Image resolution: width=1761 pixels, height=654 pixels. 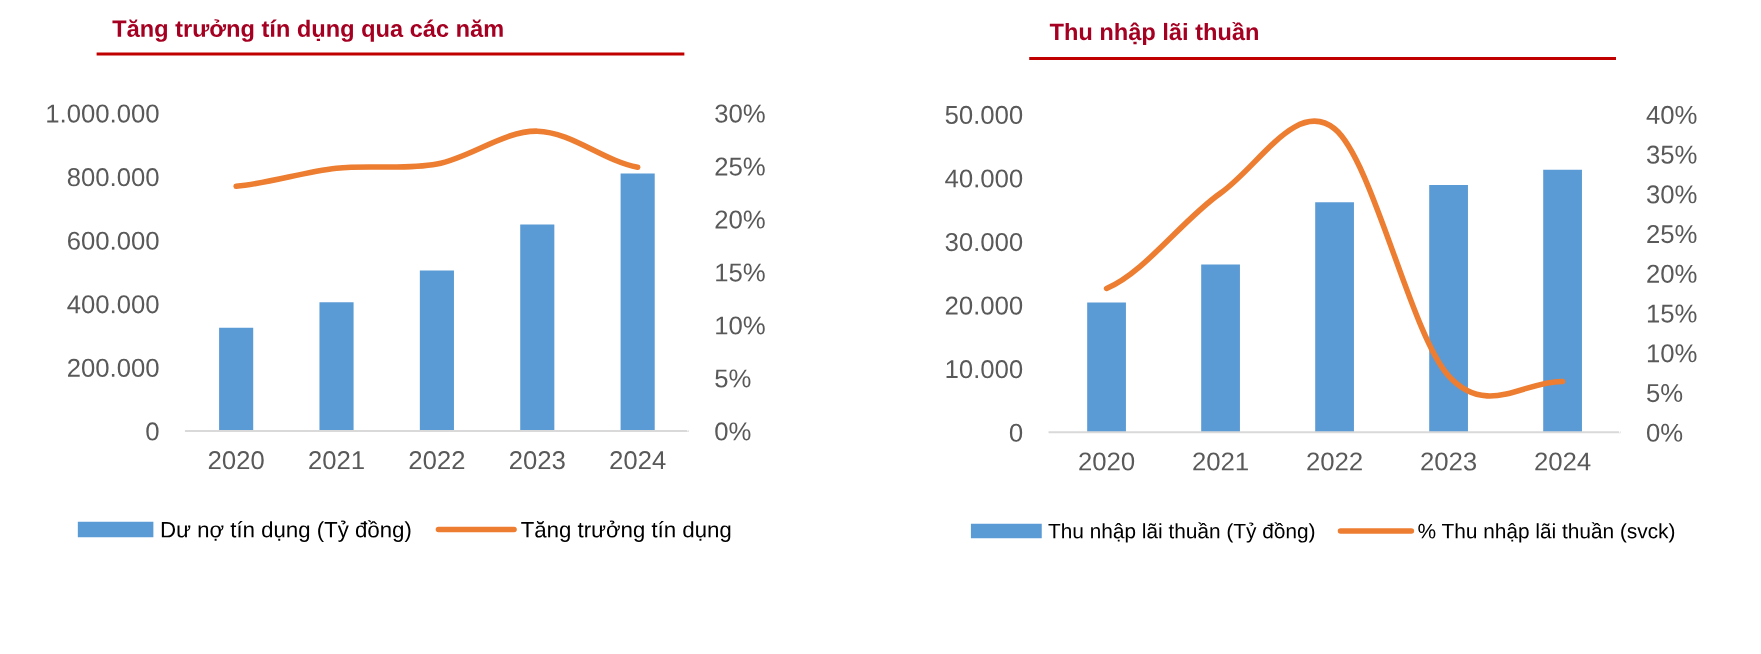 What do you see at coordinates (113, 240) in the screenshot?
I see `y-tick-label: 600.000` at bounding box center [113, 240].